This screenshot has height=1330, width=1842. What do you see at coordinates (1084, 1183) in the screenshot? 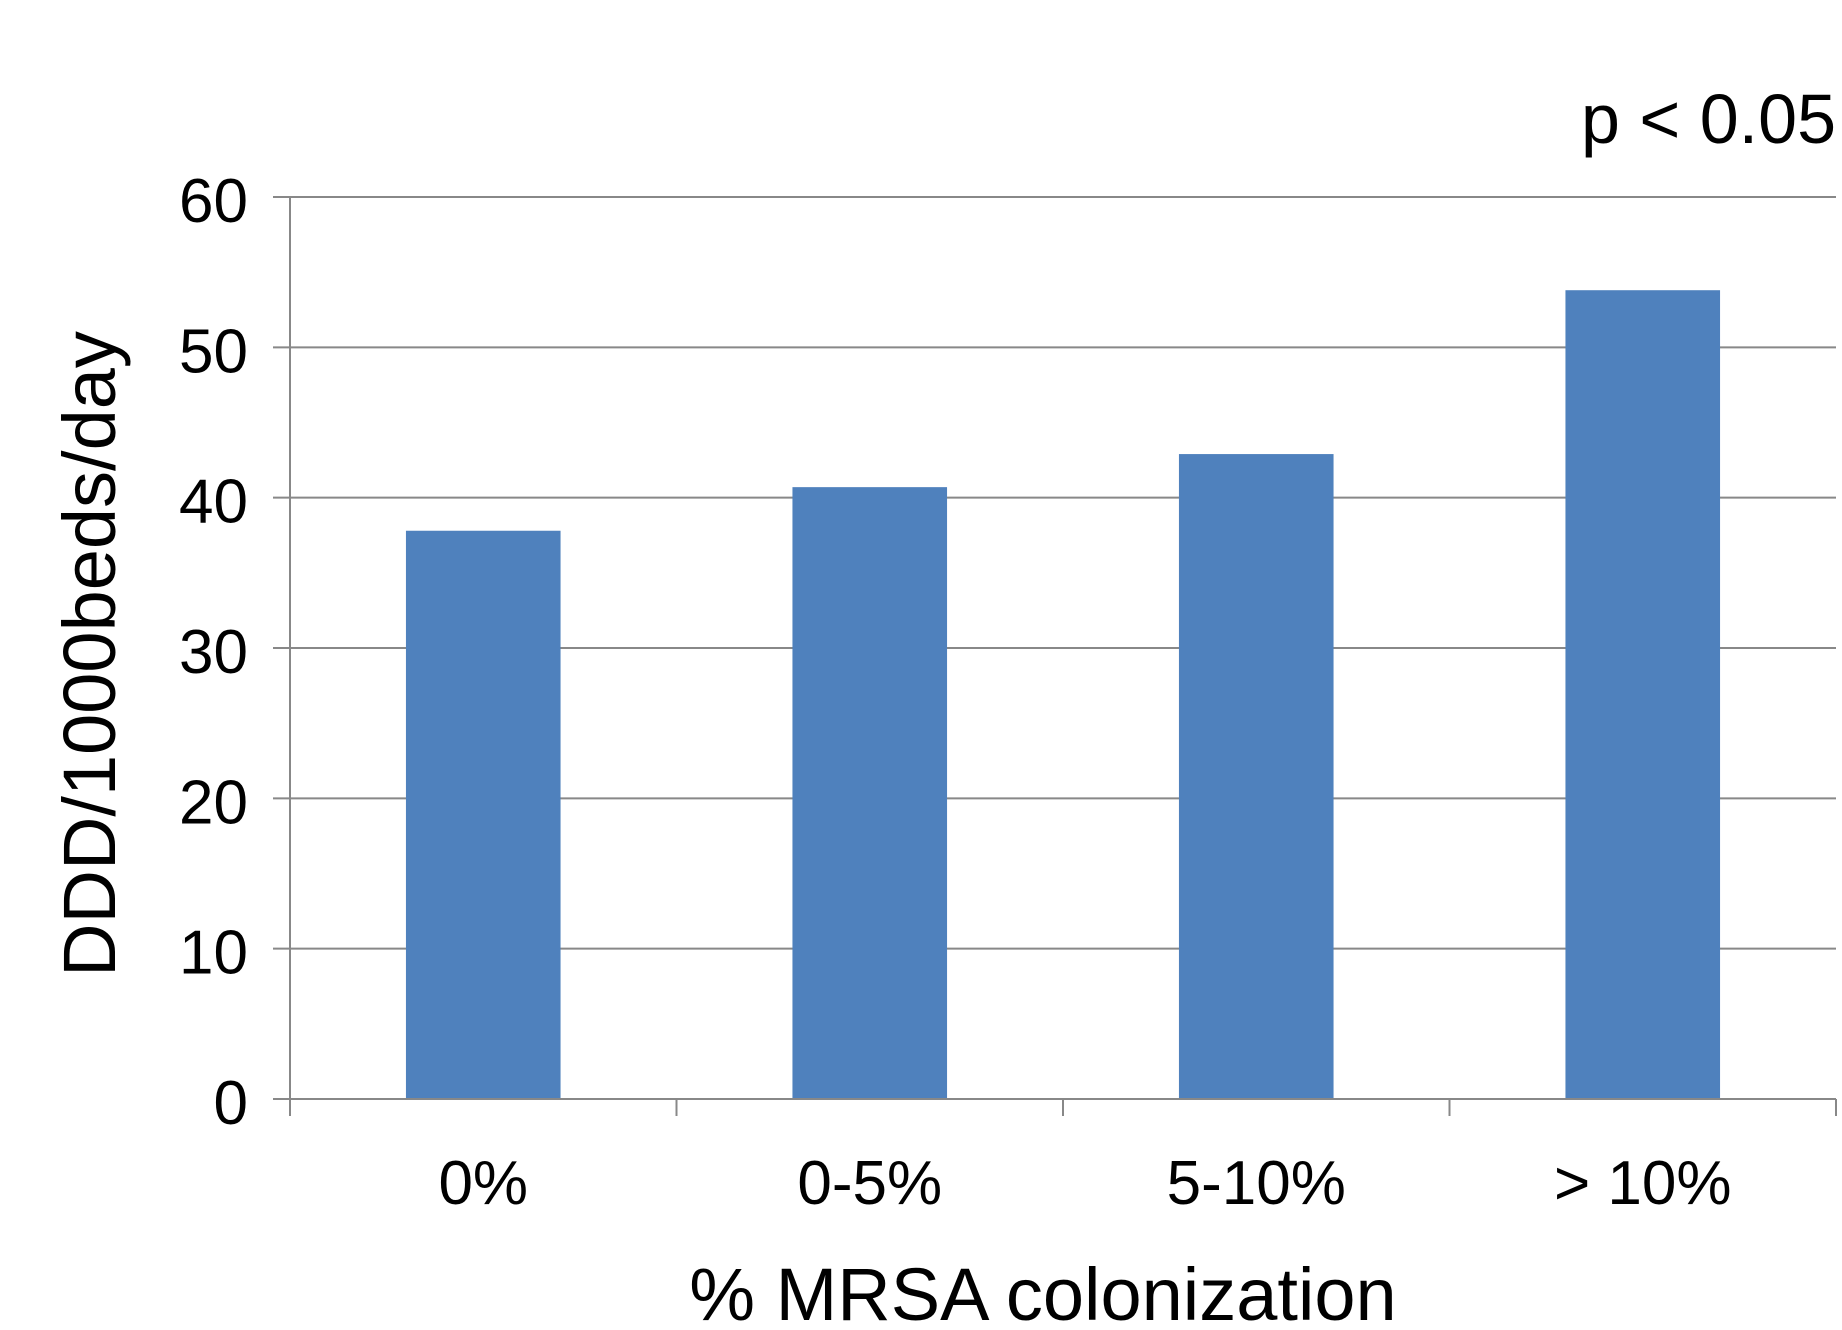
I see `x-tick-labels: 0% 0-5% 5-10% > 10%` at bounding box center [1084, 1183].